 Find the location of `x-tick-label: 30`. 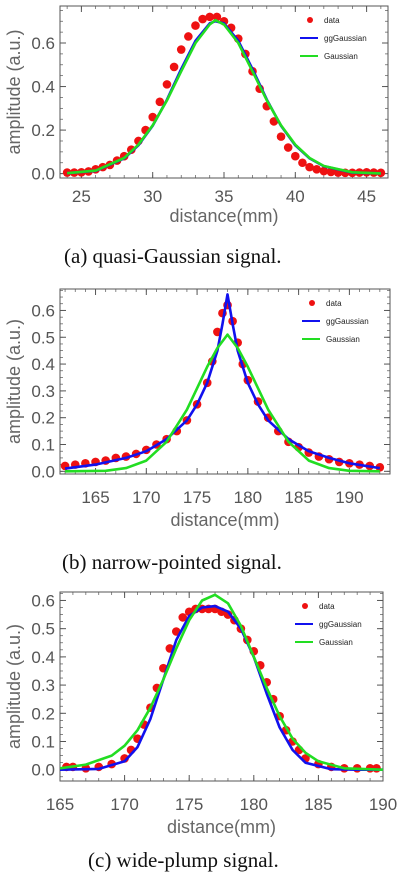

x-tick-label: 30 is located at coordinates (152, 196).